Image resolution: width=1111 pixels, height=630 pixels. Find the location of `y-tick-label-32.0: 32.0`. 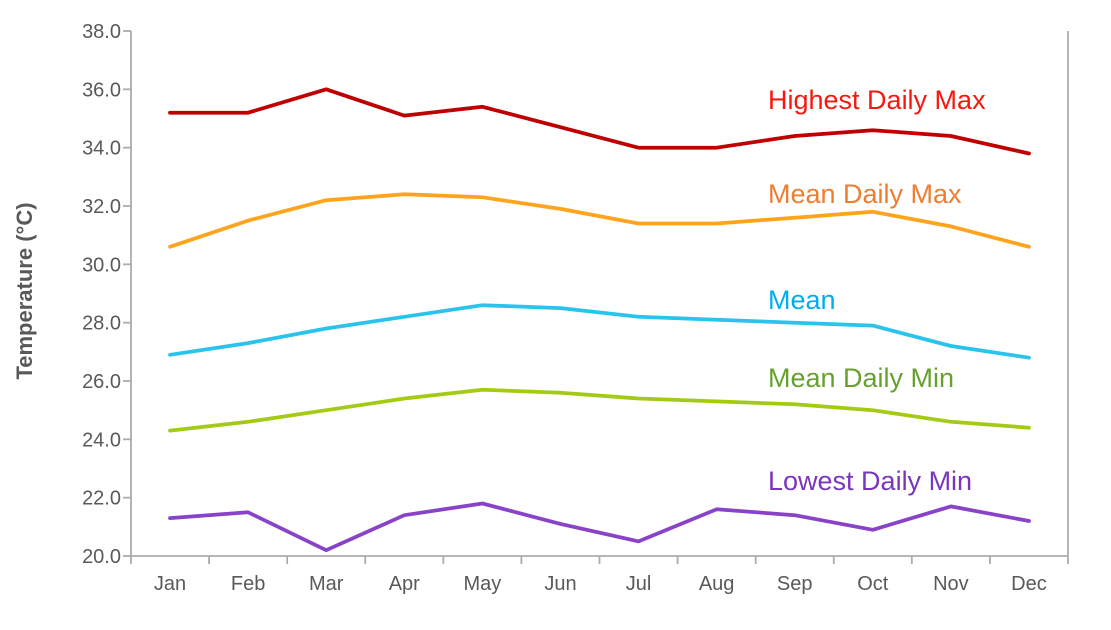

y-tick-label-32.0: 32.0 is located at coordinates (101, 207).